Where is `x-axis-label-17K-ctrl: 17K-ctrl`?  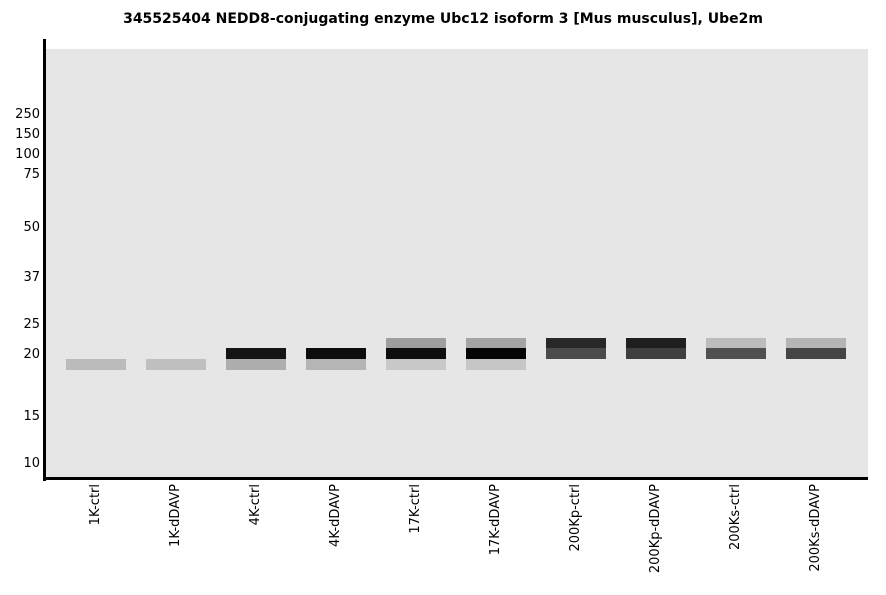 x-axis-label-17K-ctrl: 17K-ctrl is located at coordinates (415, 509).